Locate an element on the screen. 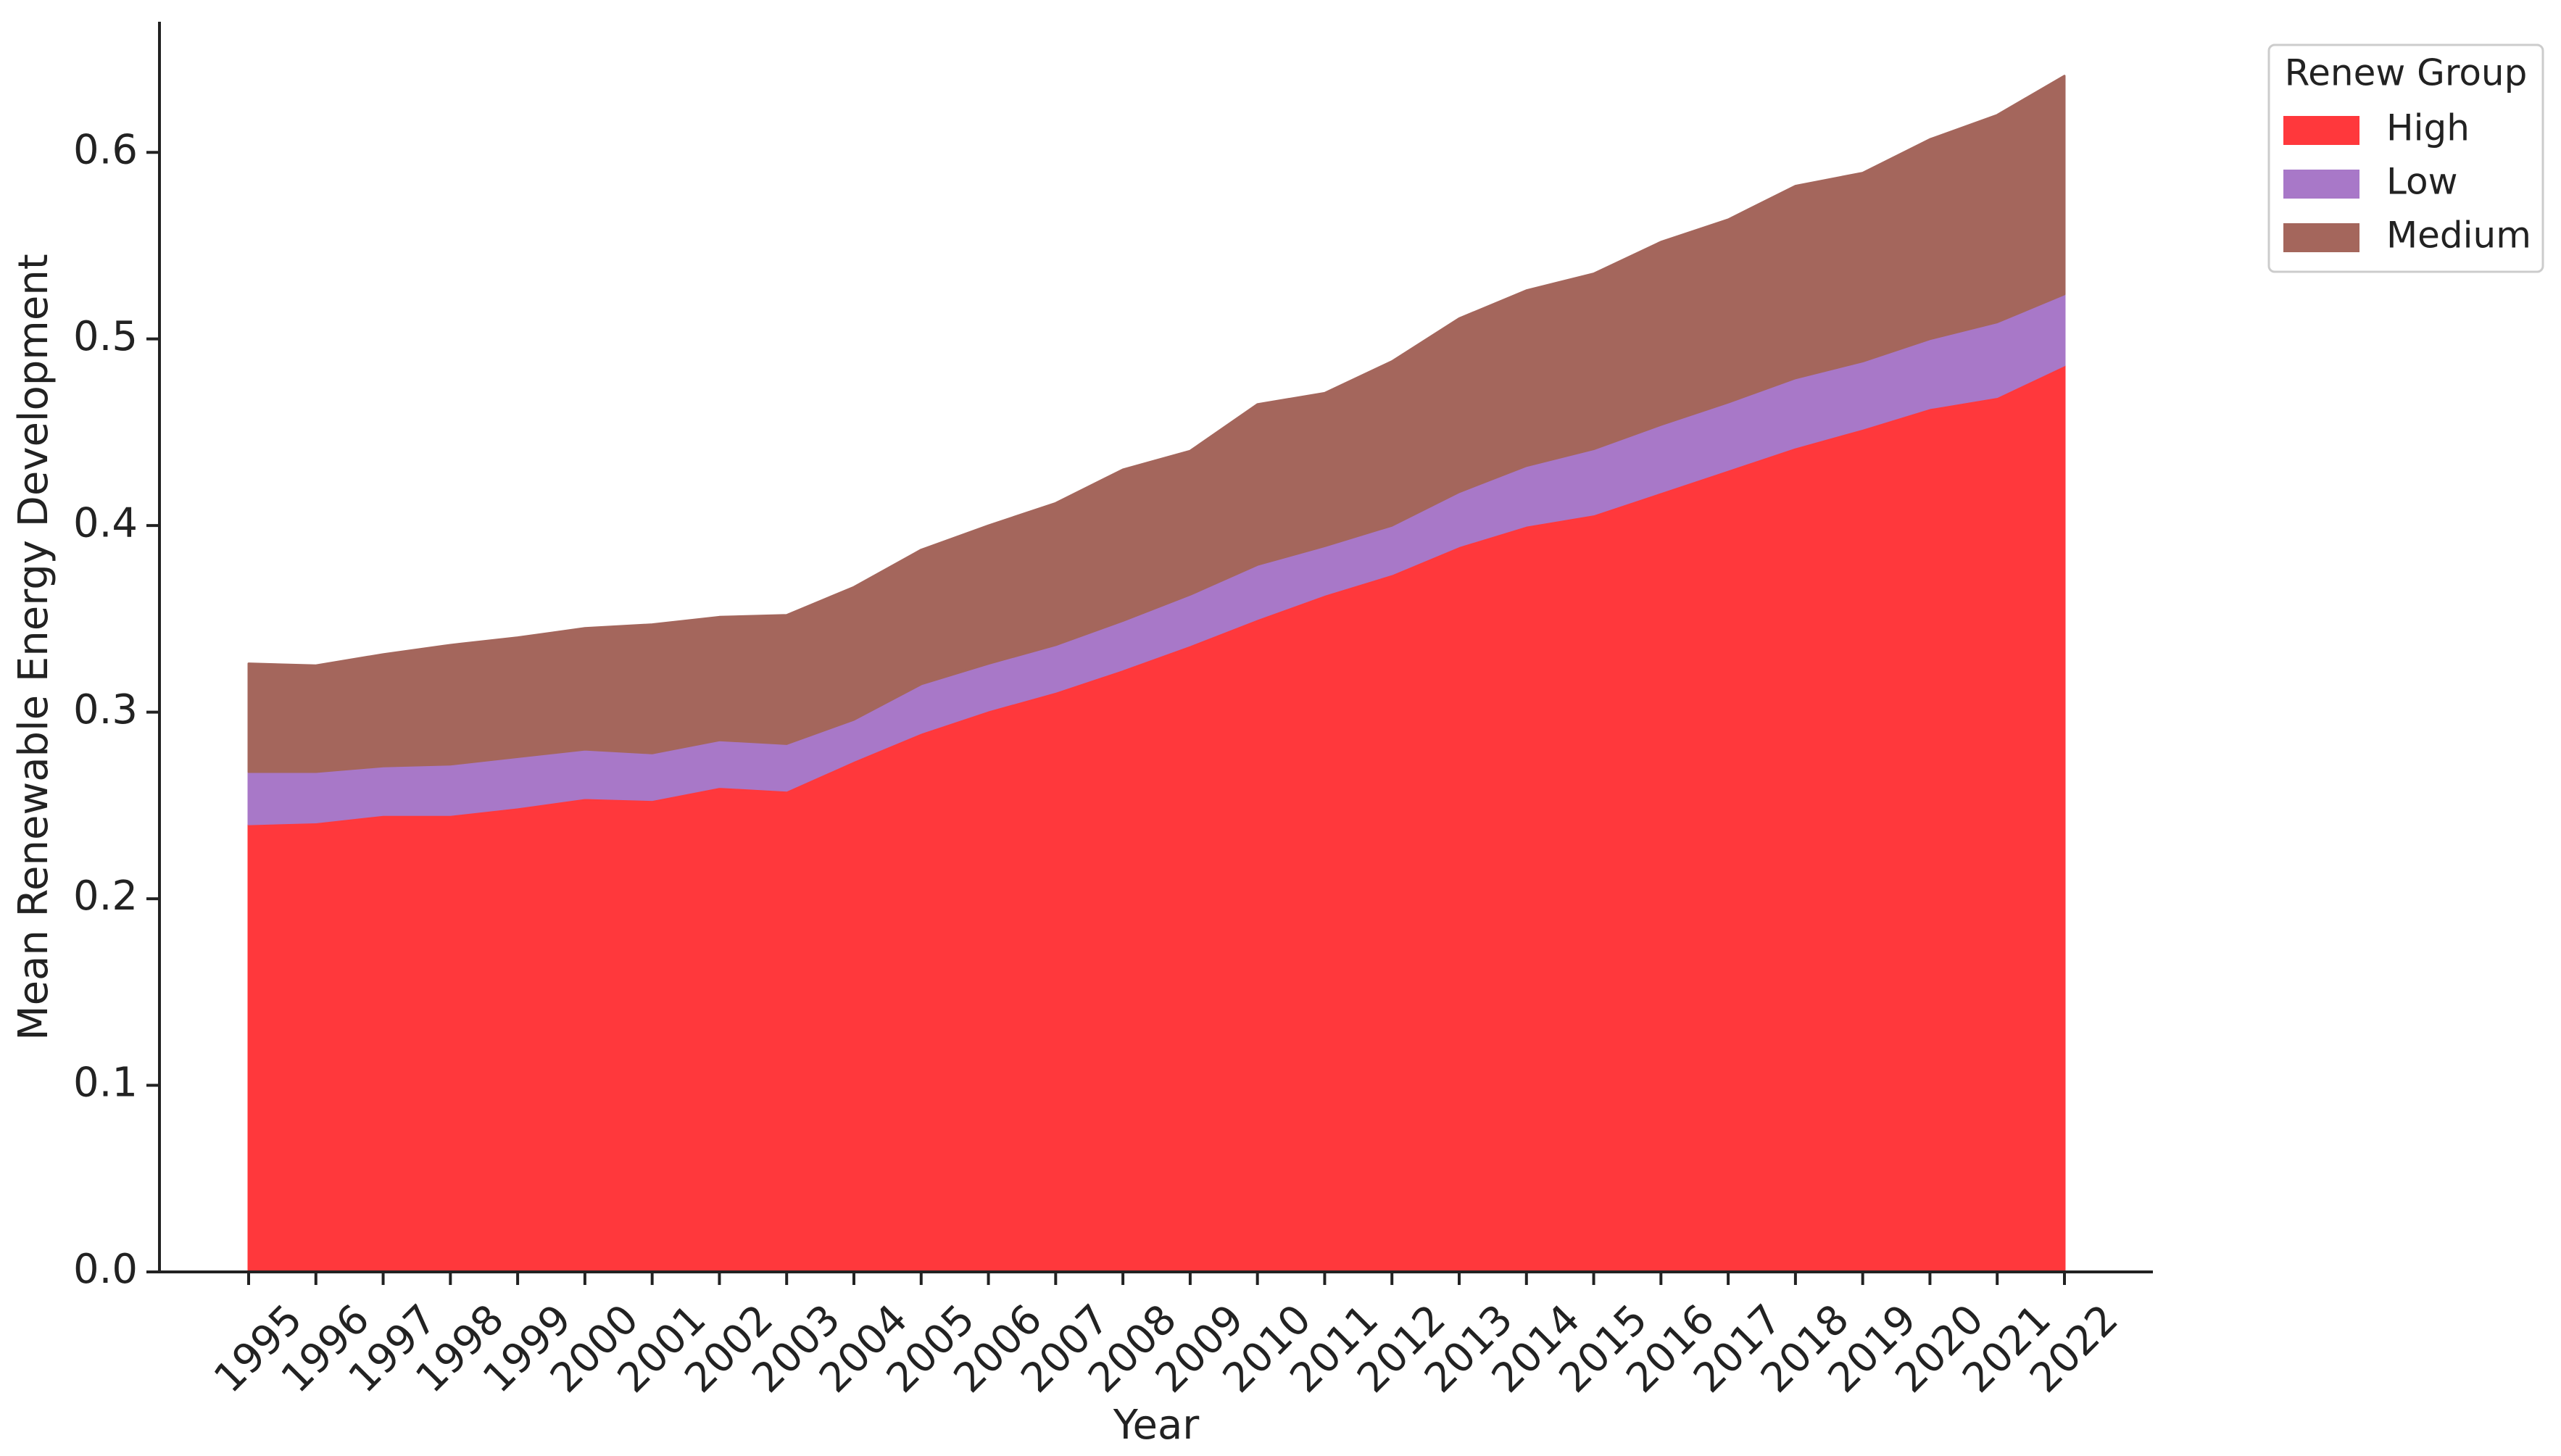  legend: Renew Group High Low Medium is located at coordinates (2405, 158).